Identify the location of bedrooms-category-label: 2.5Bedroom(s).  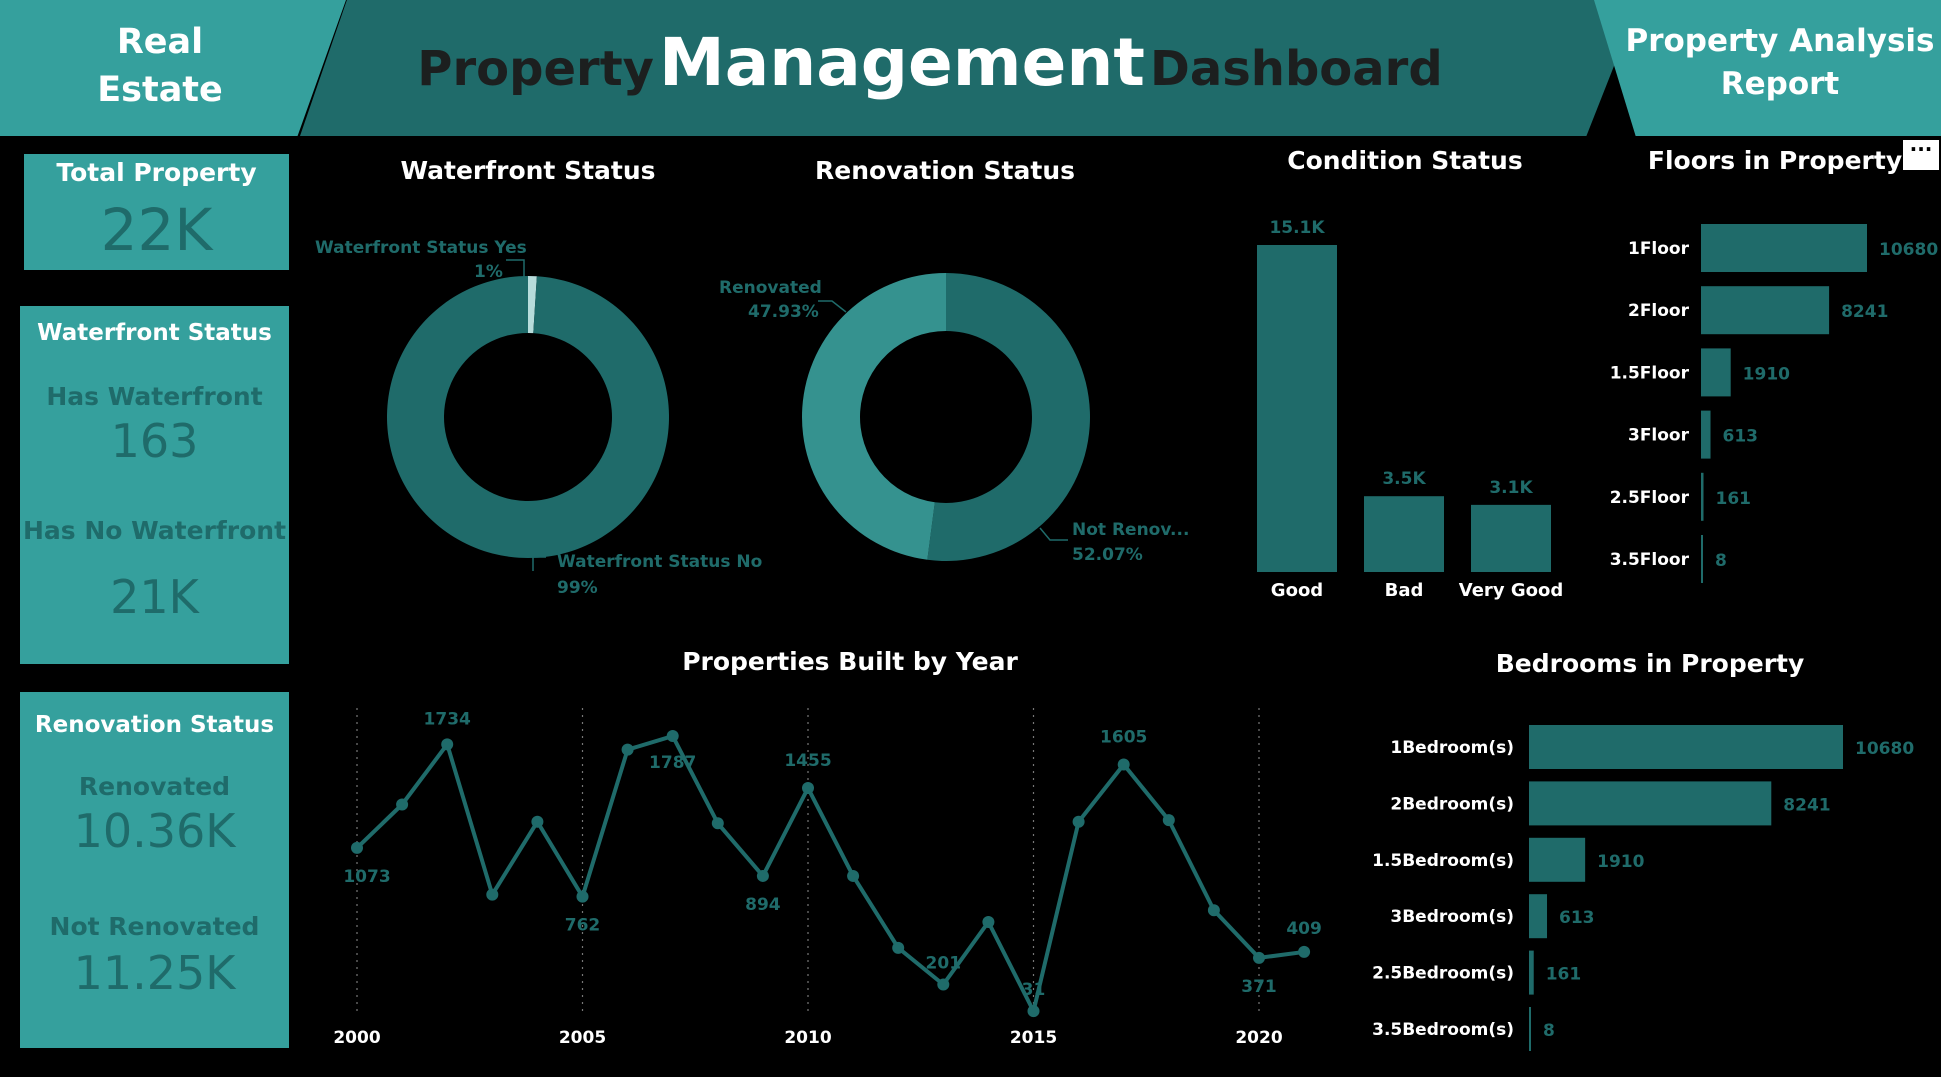
(1443, 974).